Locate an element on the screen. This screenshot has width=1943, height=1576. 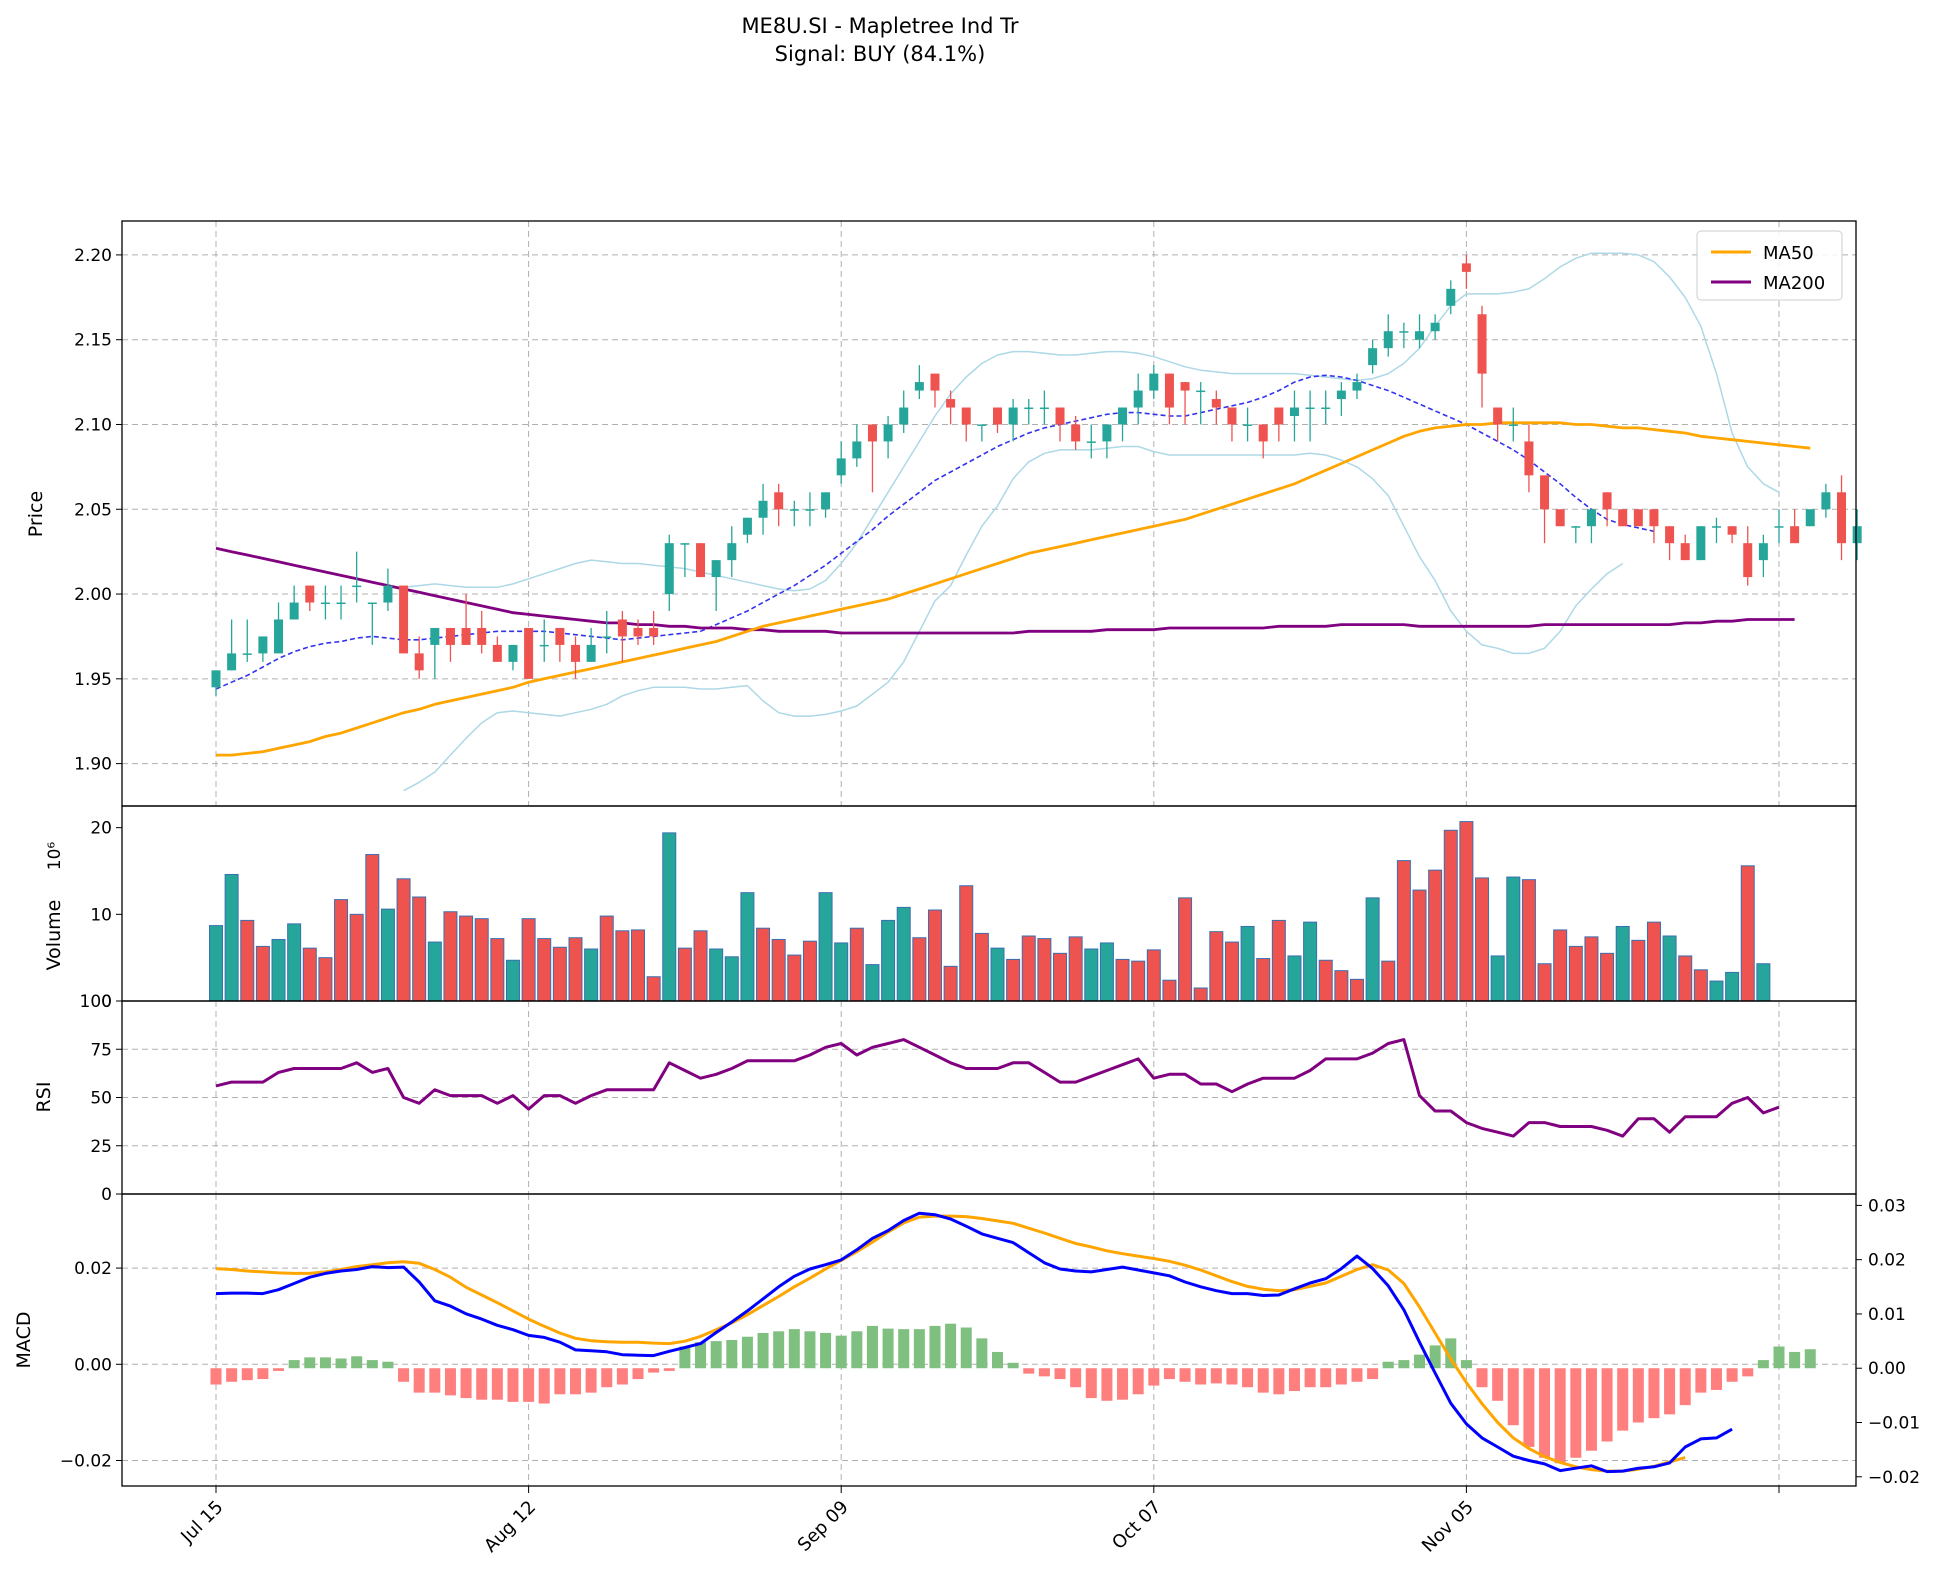
rsi-ylabel: RSI is located at coordinates (44, 1097).